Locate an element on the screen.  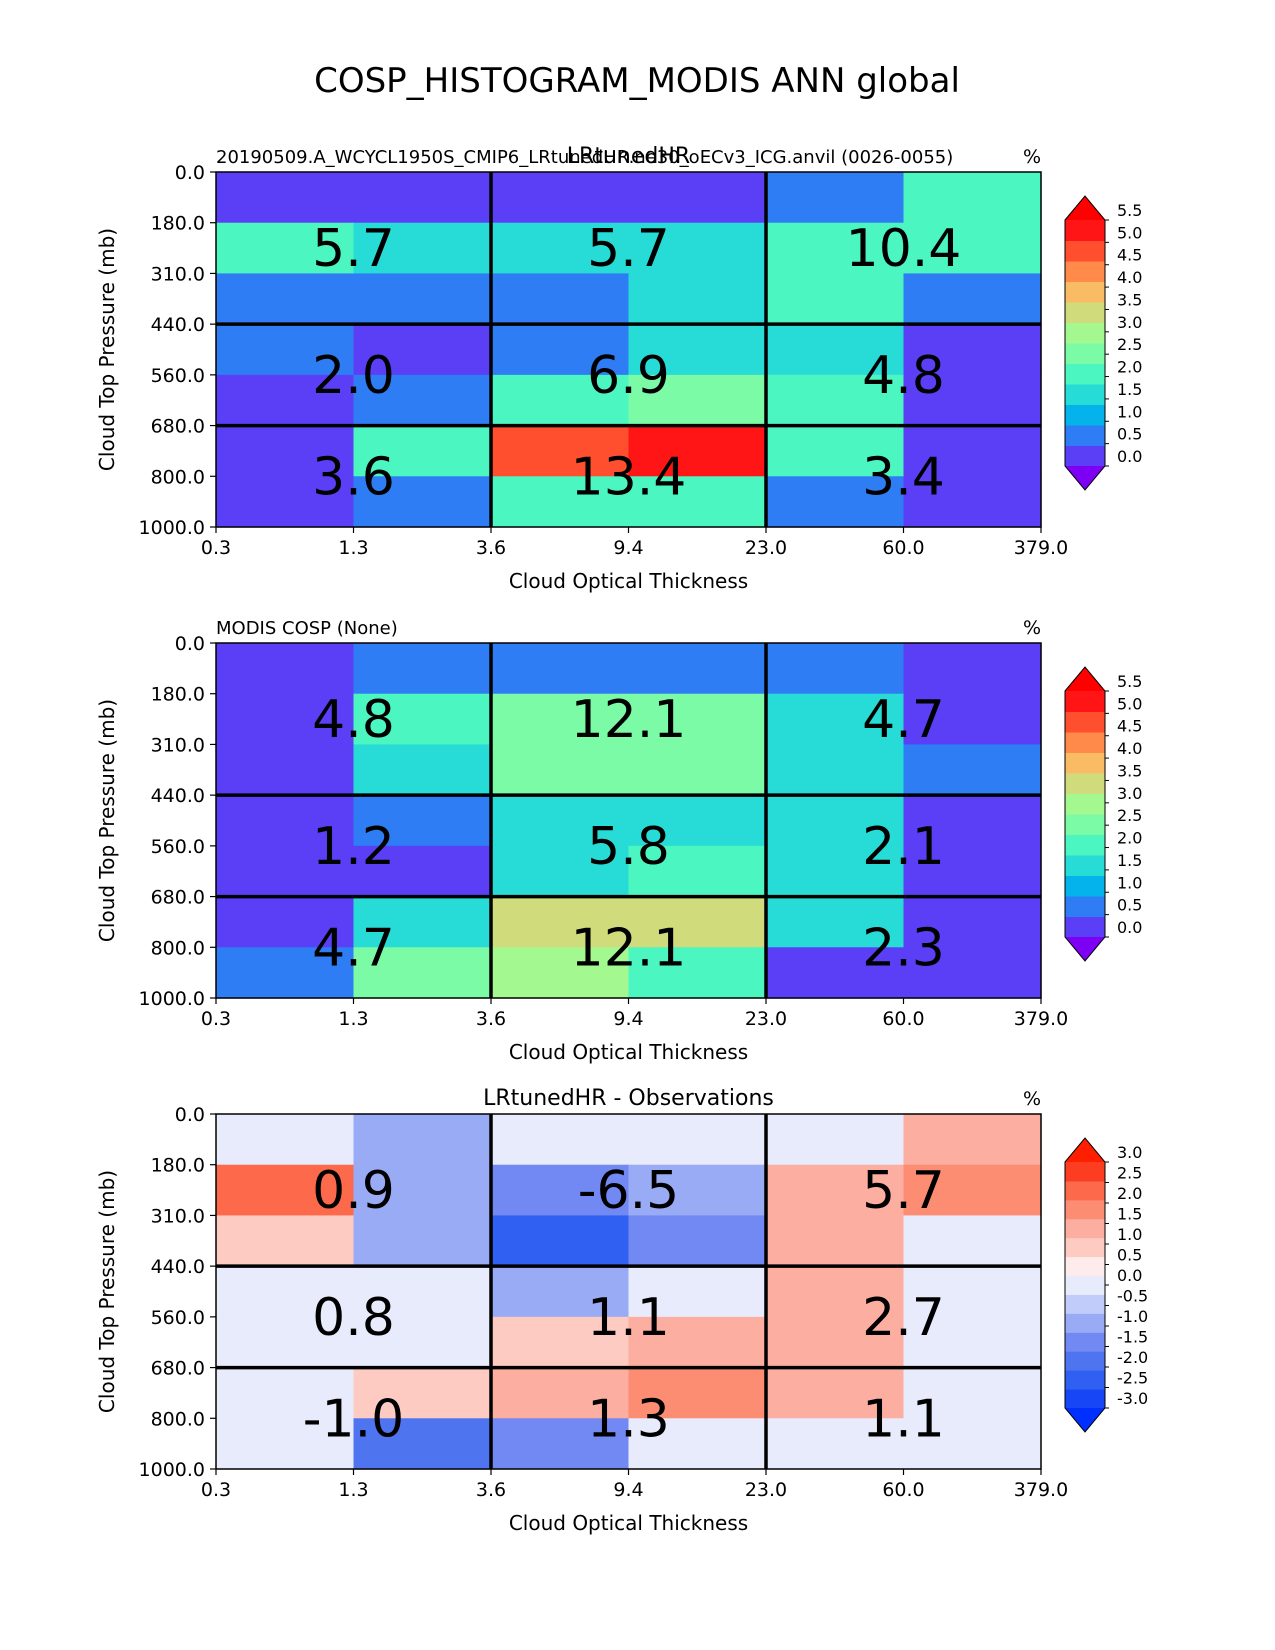
x-tick-label: 23.0 is located at coordinates (766, 548).